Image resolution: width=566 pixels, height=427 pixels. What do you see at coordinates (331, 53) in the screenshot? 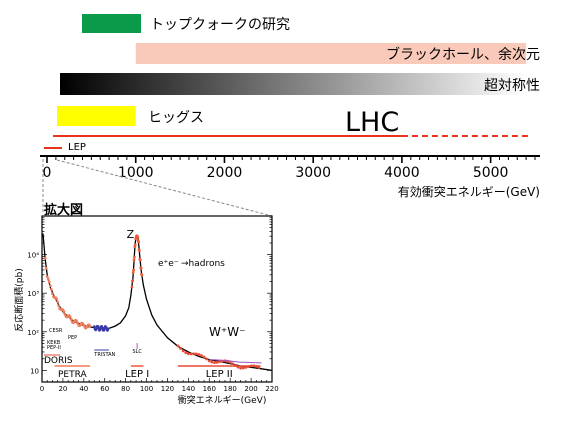
I see `bar-black-hole` at bounding box center [331, 53].